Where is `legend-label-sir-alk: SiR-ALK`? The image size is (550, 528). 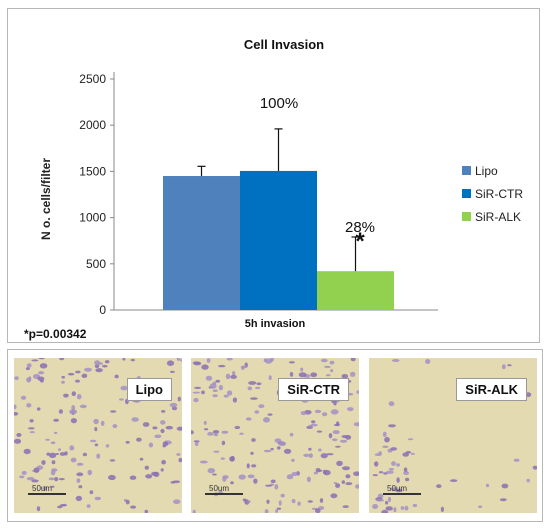 legend-label-sir-alk: SiR-ALK is located at coordinates (498, 217).